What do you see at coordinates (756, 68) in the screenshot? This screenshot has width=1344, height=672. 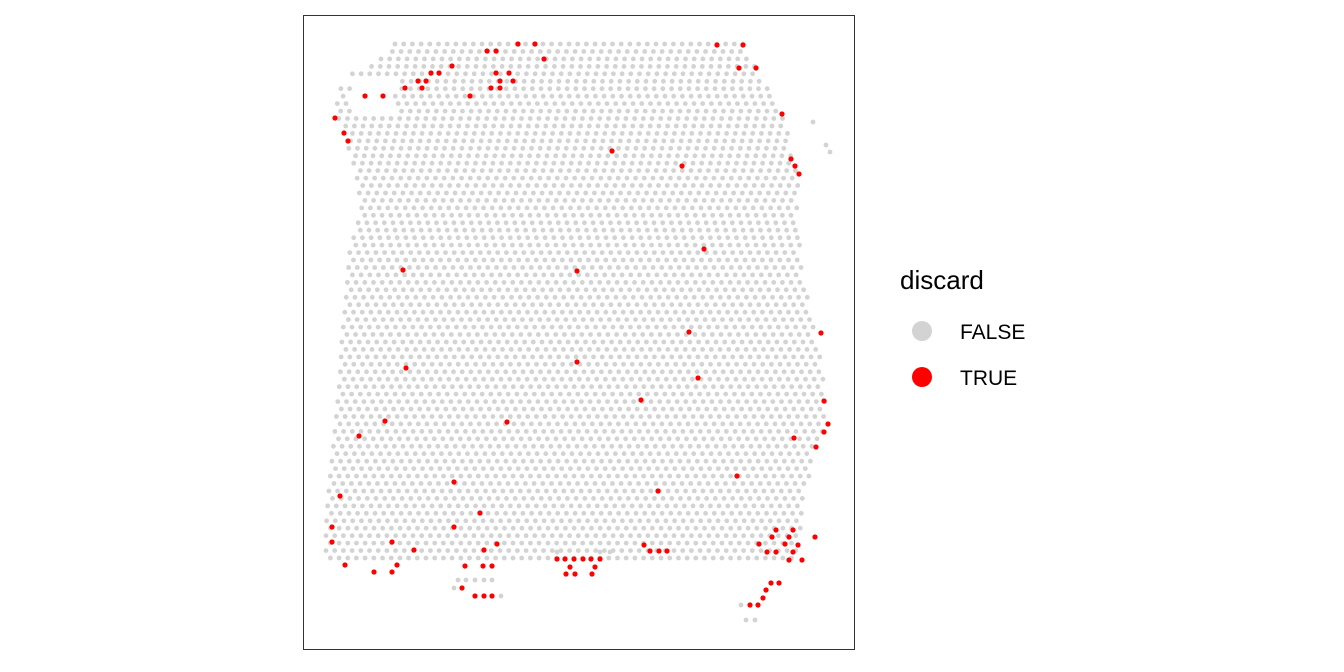 I see `spot-true` at bounding box center [756, 68].